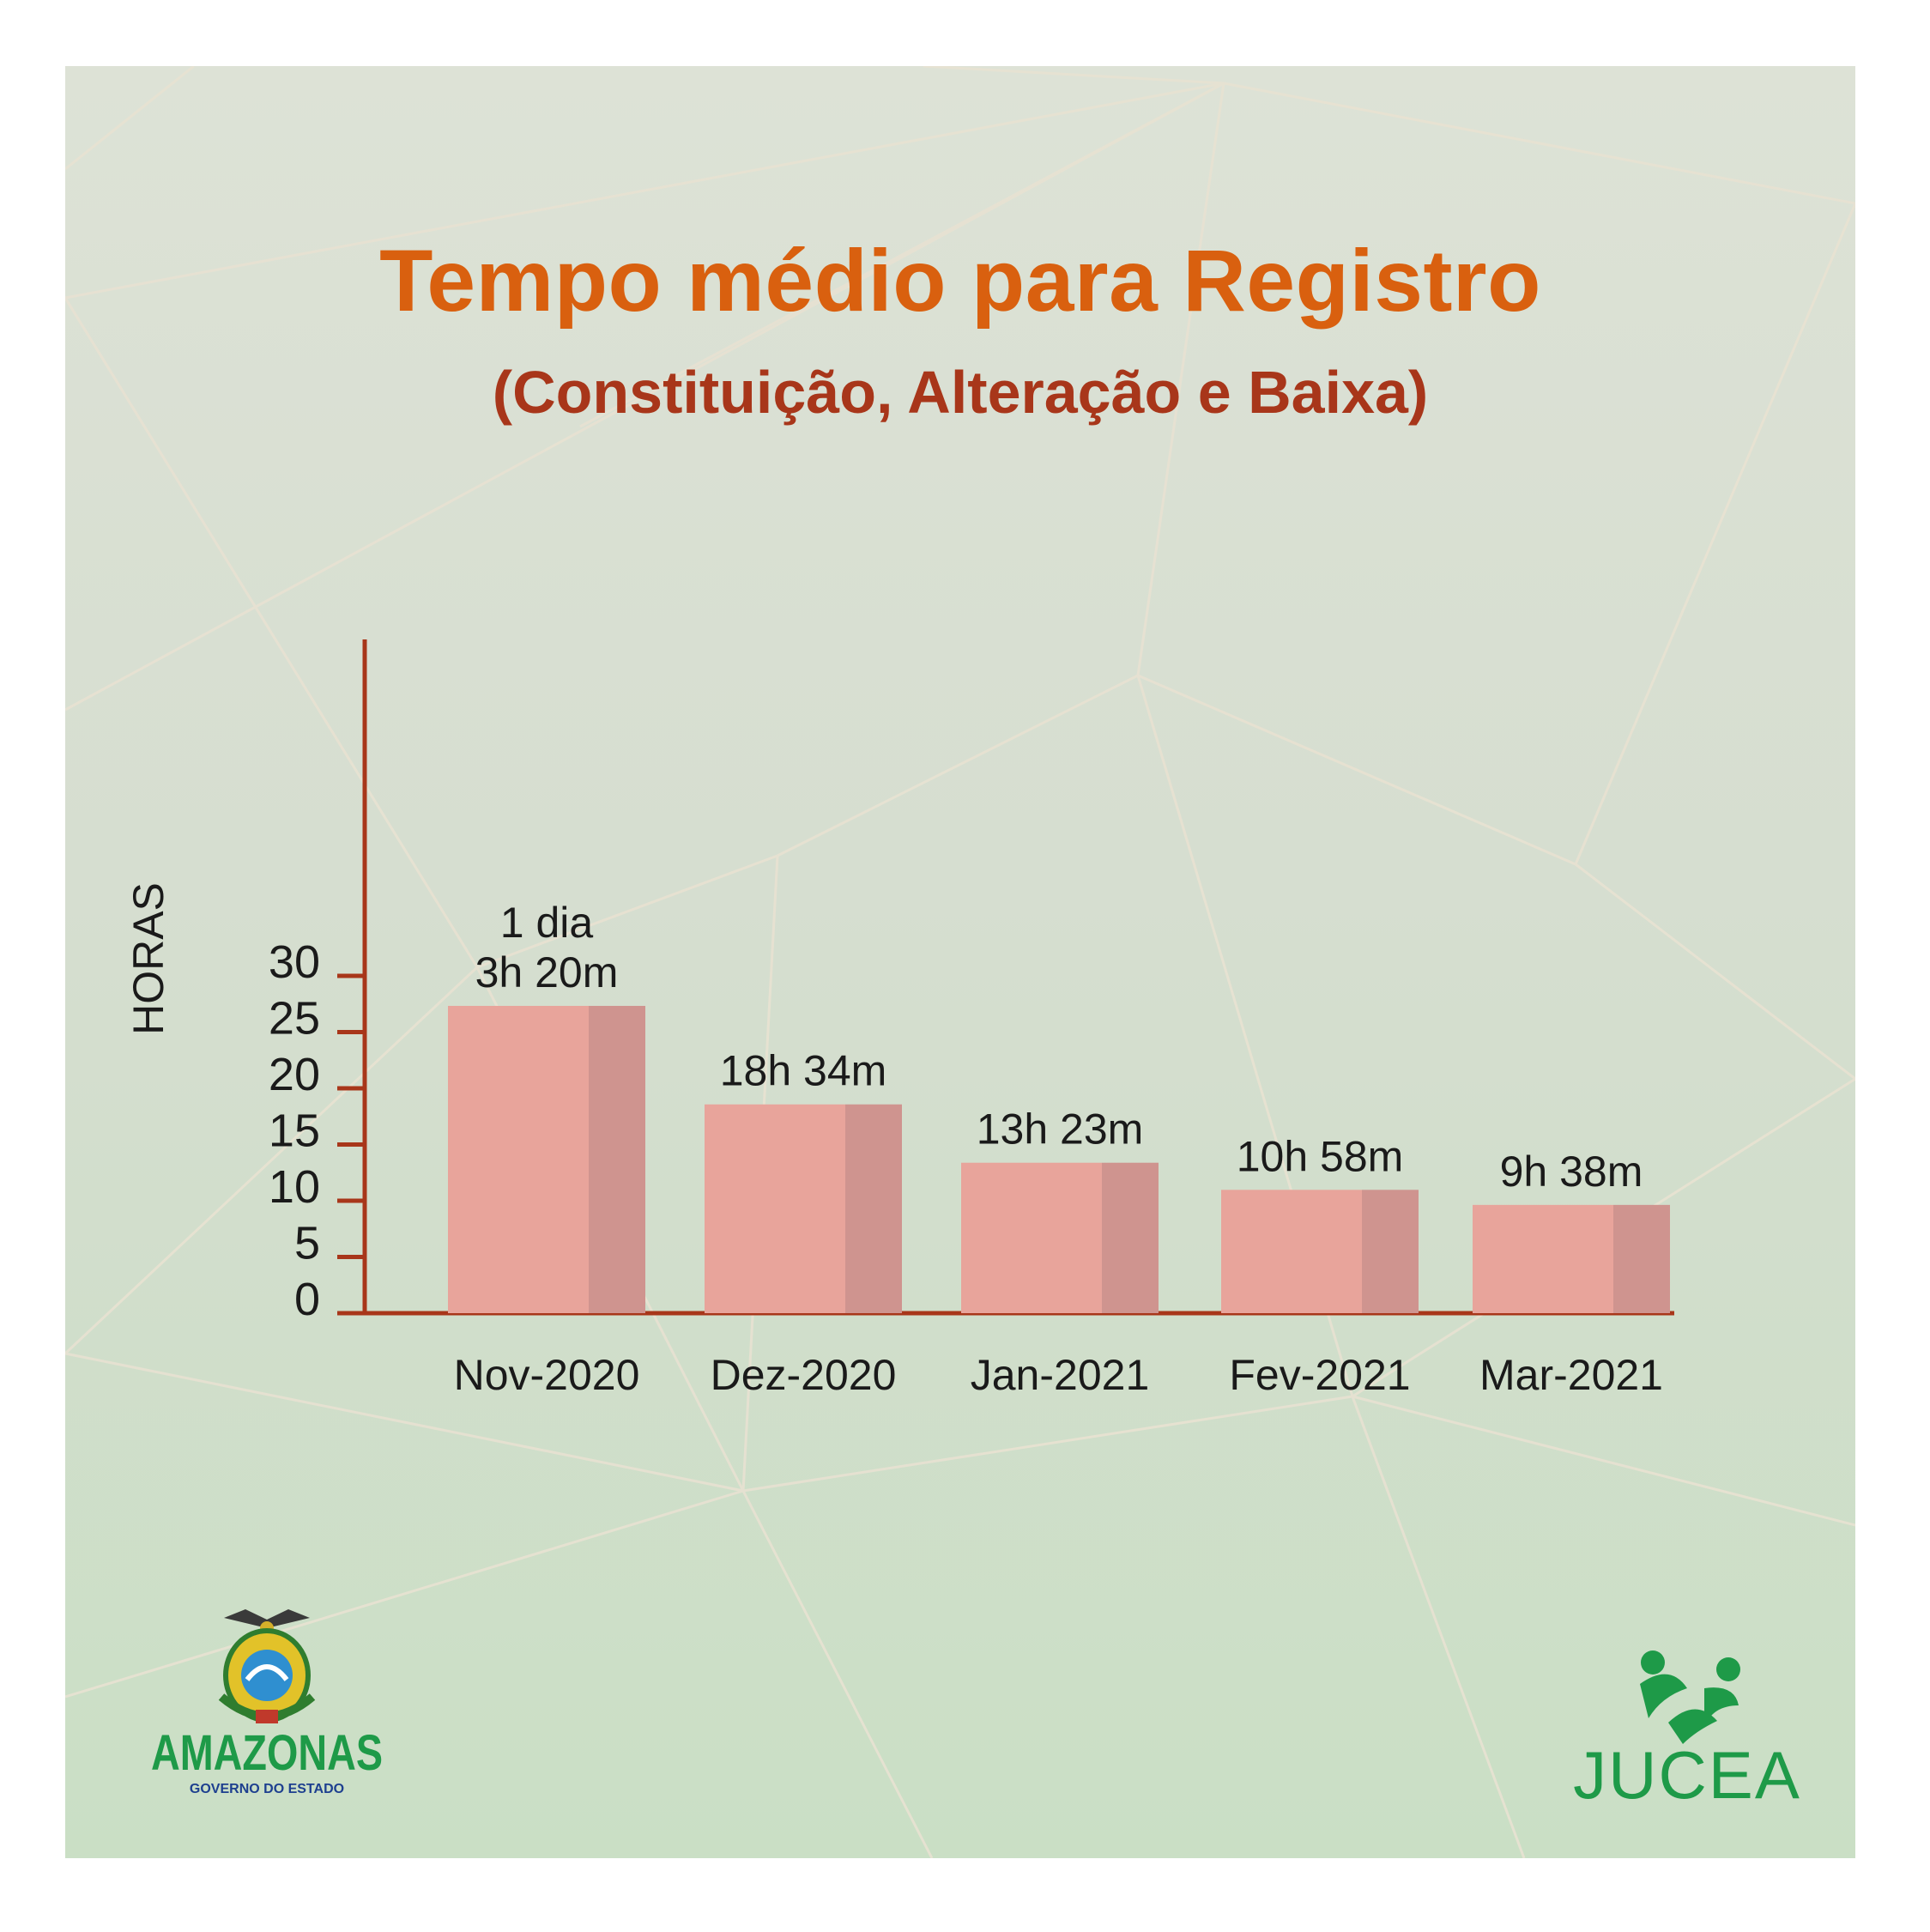 The height and width of the screenshot is (1932, 1930). What do you see at coordinates (960, 393) in the screenshot?
I see `chart-subtitle: (Constituição, Alteração e Baixa)` at bounding box center [960, 393].